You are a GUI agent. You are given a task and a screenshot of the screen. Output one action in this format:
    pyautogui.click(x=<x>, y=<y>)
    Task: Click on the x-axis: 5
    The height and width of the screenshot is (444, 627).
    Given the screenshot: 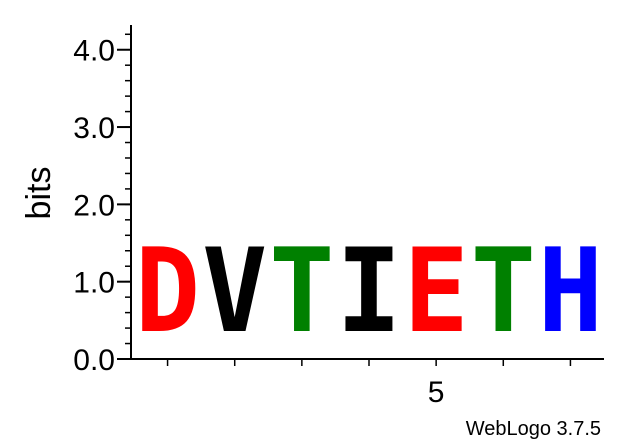 What is the action you would take?
    pyautogui.click(x=367, y=383)
    